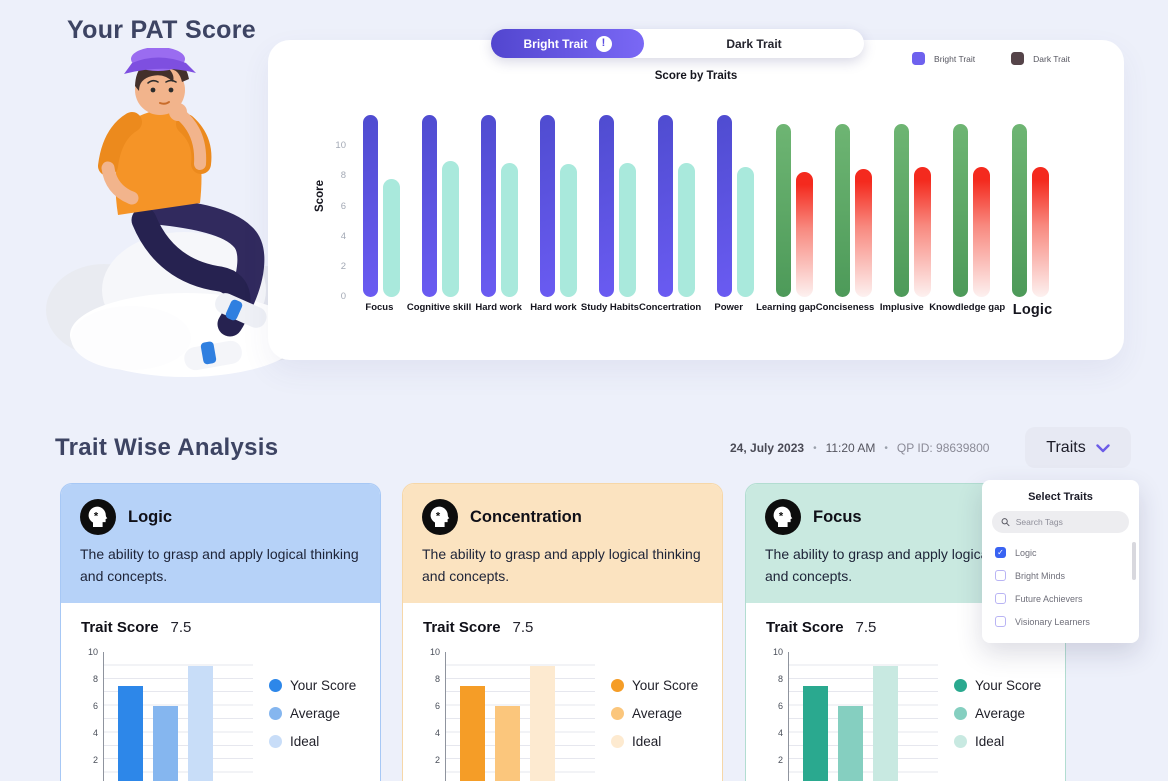 The height and width of the screenshot is (781, 1168). I want to click on info-icon: !, so click(603, 43).